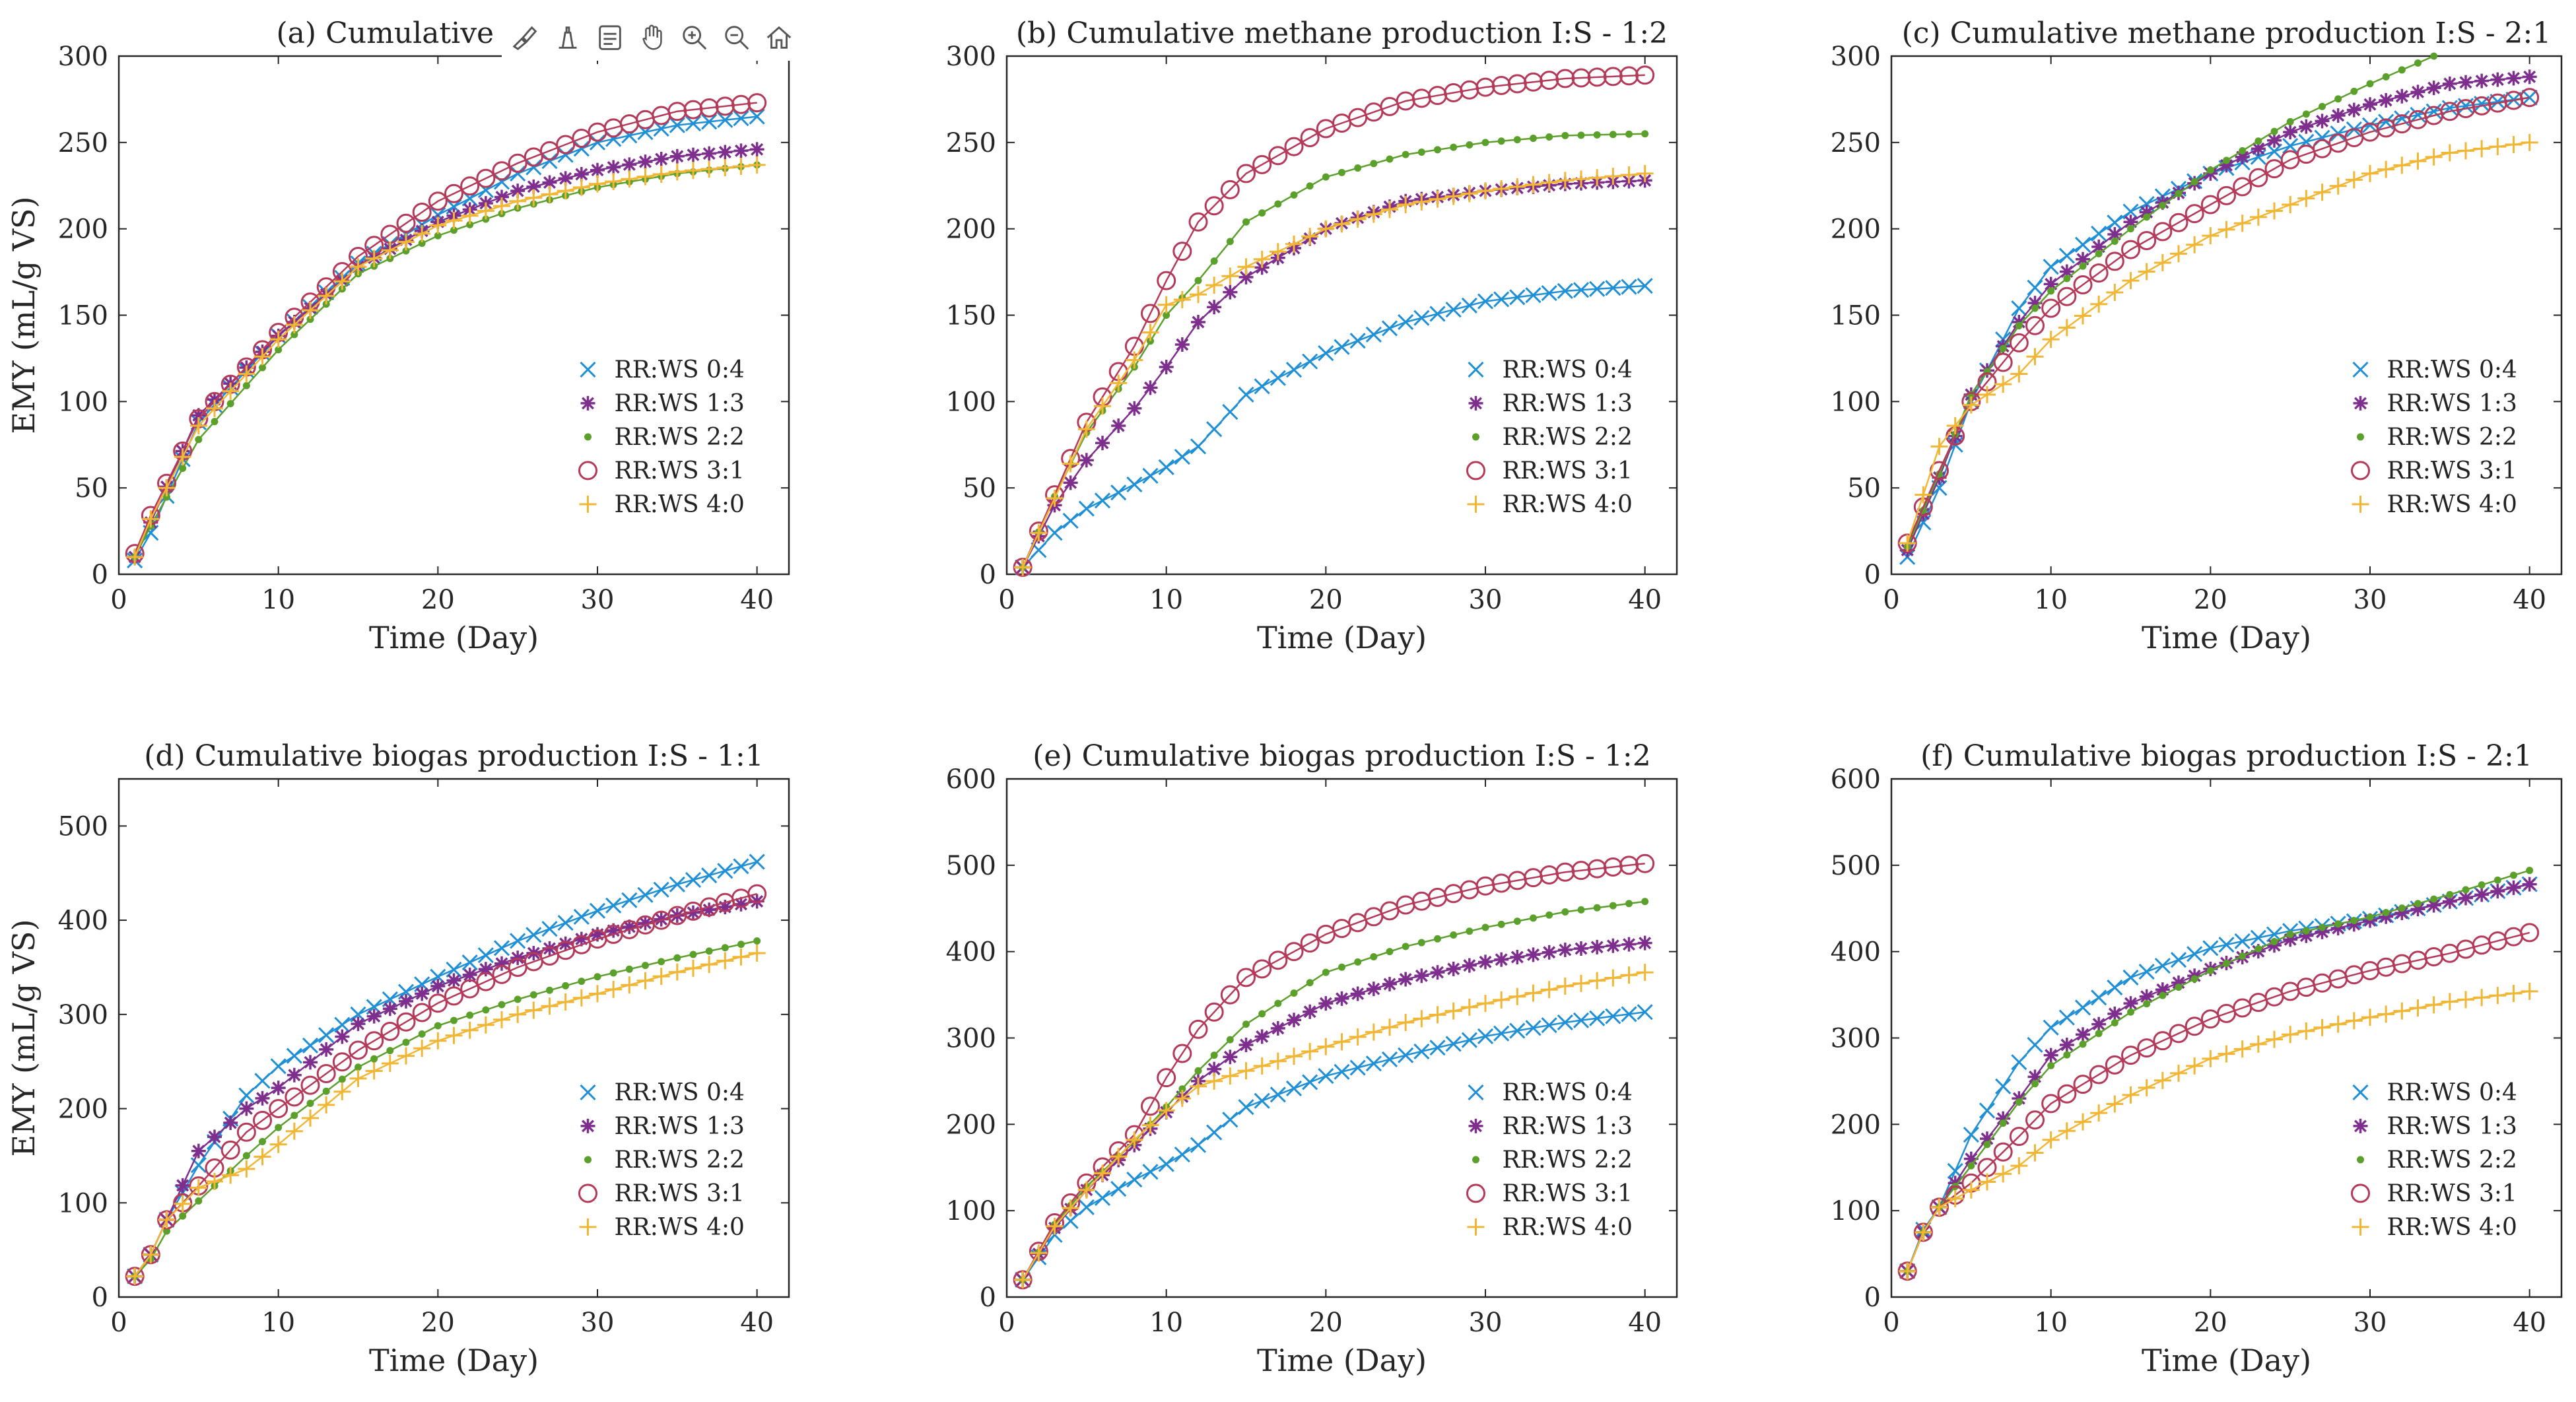 The width and height of the screenshot is (2576, 1402). I want to click on series-line, so click(2218, 1070).